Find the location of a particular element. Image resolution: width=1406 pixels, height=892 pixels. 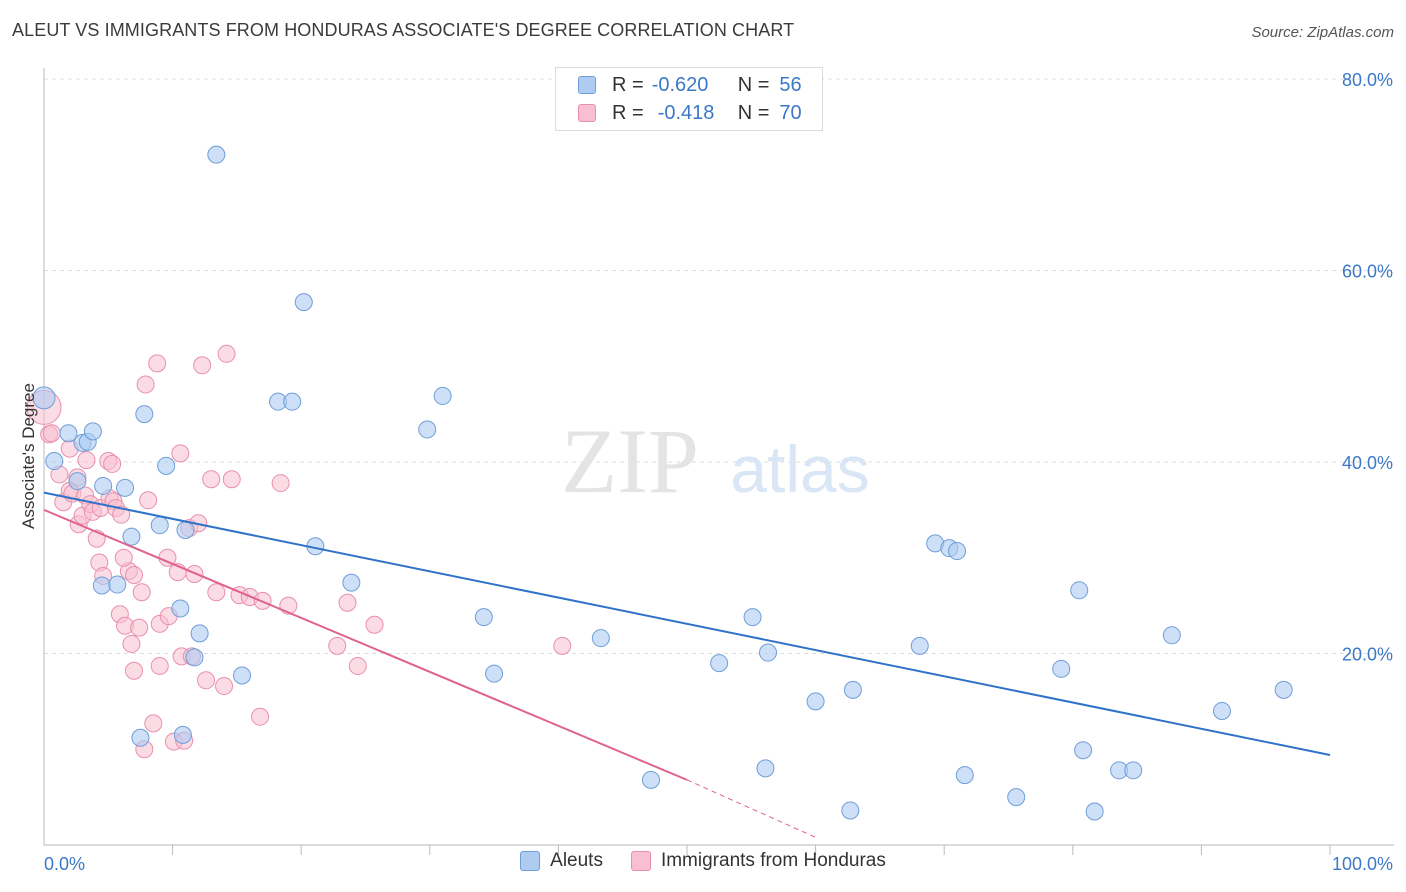

y-tick-label: 60.0% is located at coordinates (1367, 272).